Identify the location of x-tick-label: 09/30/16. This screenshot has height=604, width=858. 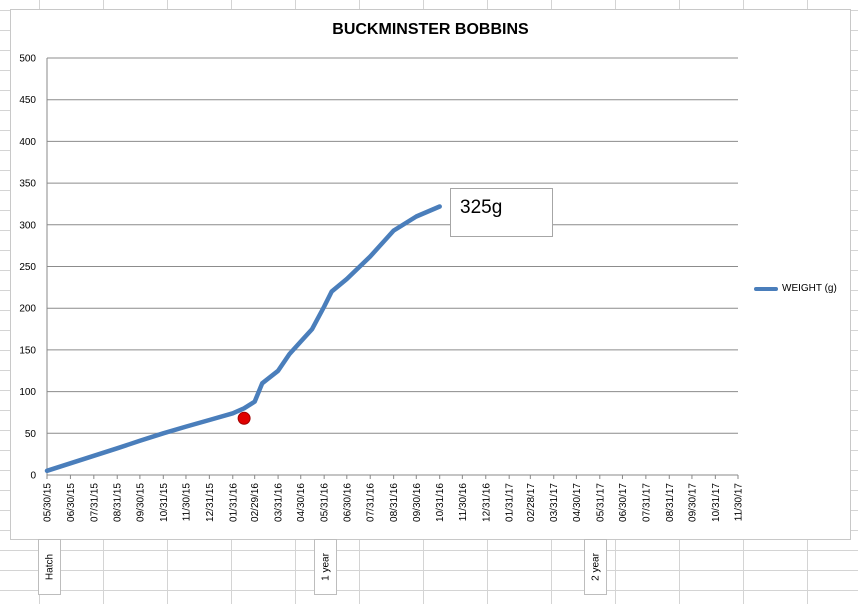
(417, 502).